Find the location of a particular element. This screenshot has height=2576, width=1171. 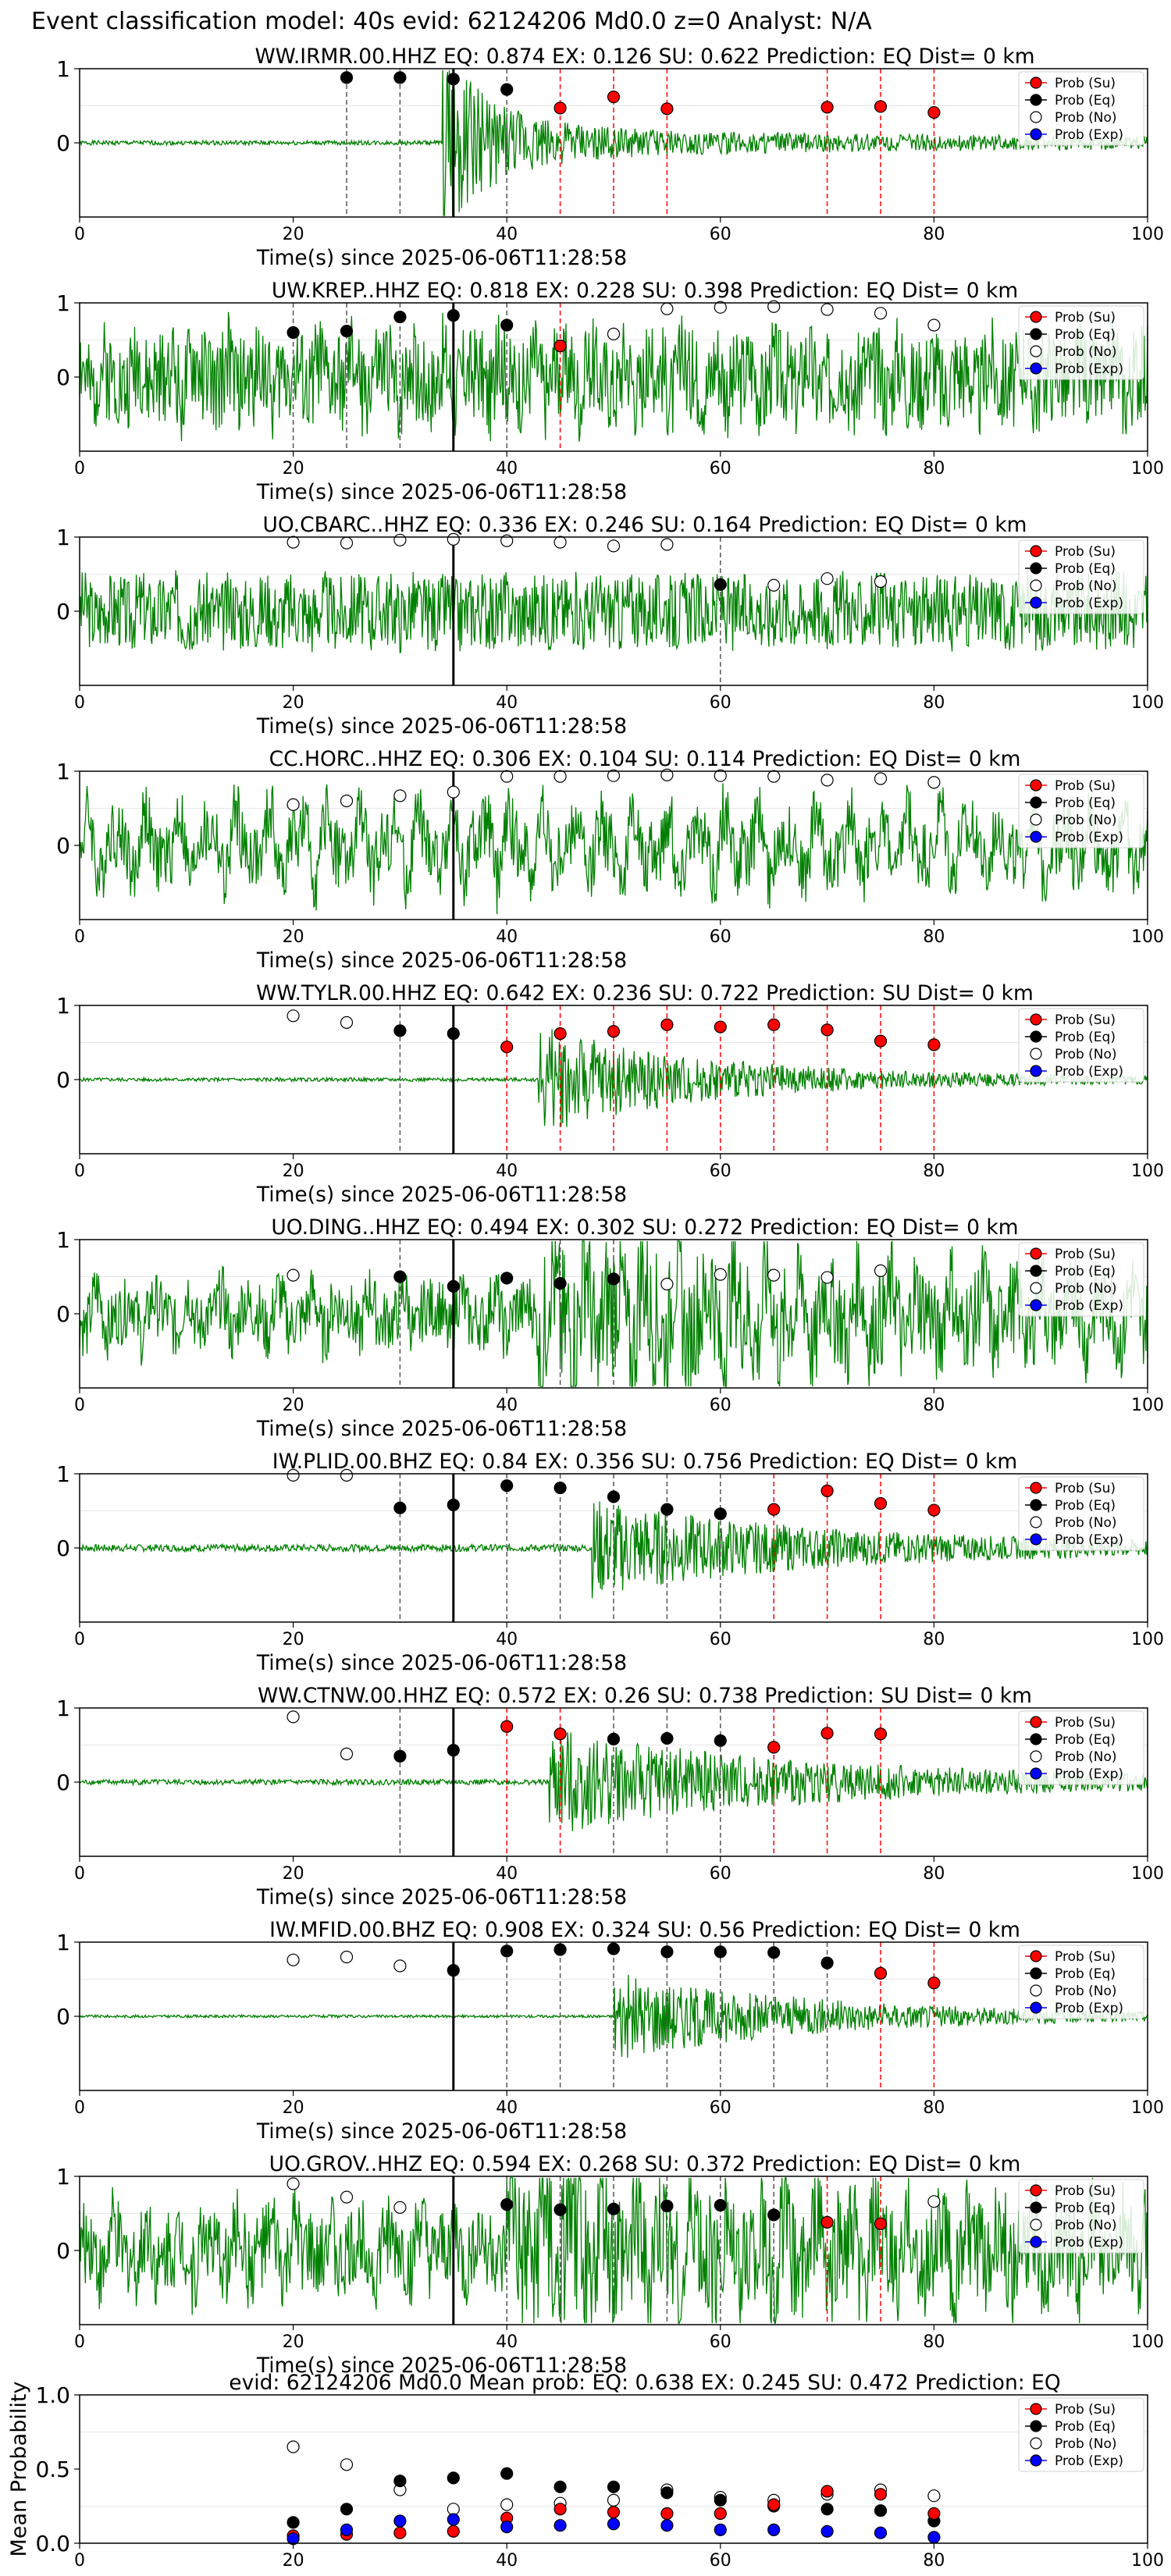

legend-label: Prob (Eq) is located at coordinates (1085, 2208).